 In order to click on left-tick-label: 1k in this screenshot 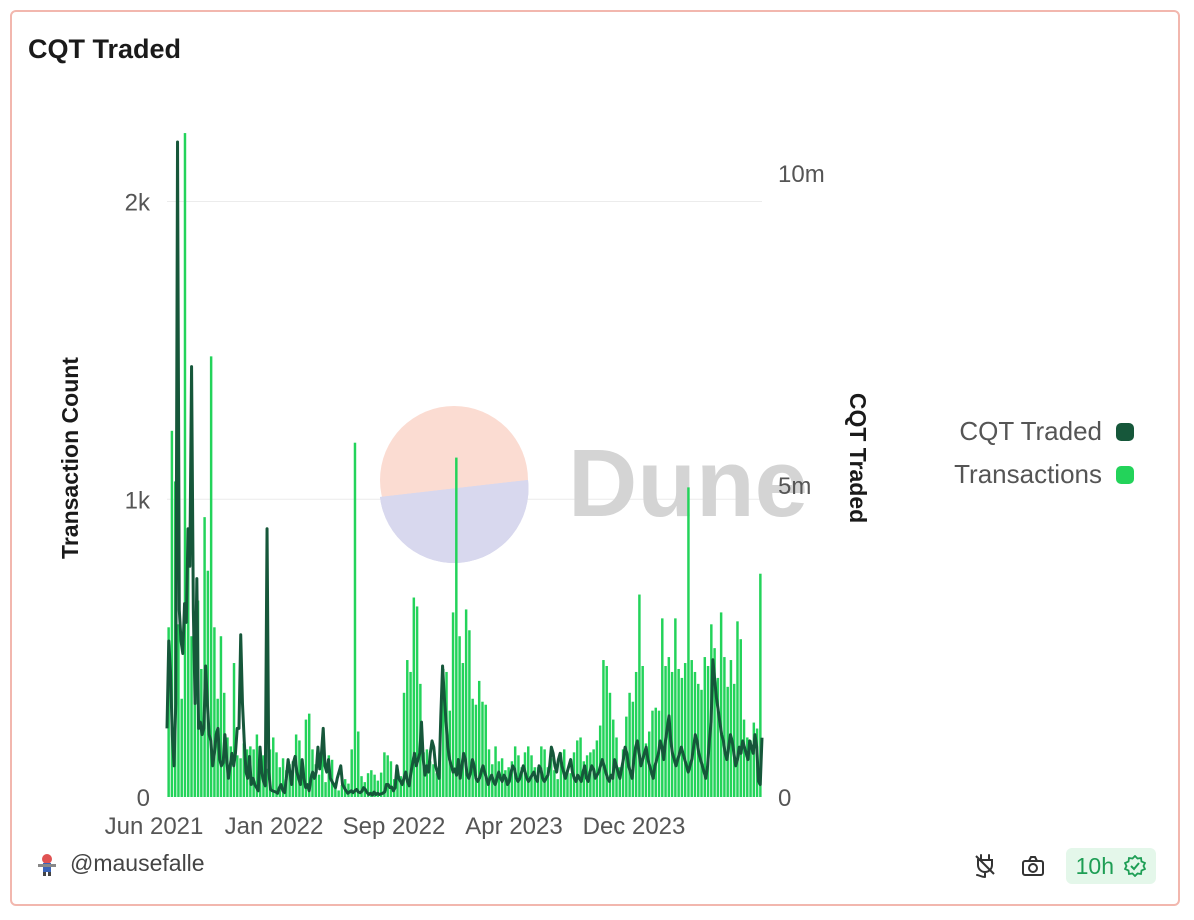, I will do `click(138, 500)`.